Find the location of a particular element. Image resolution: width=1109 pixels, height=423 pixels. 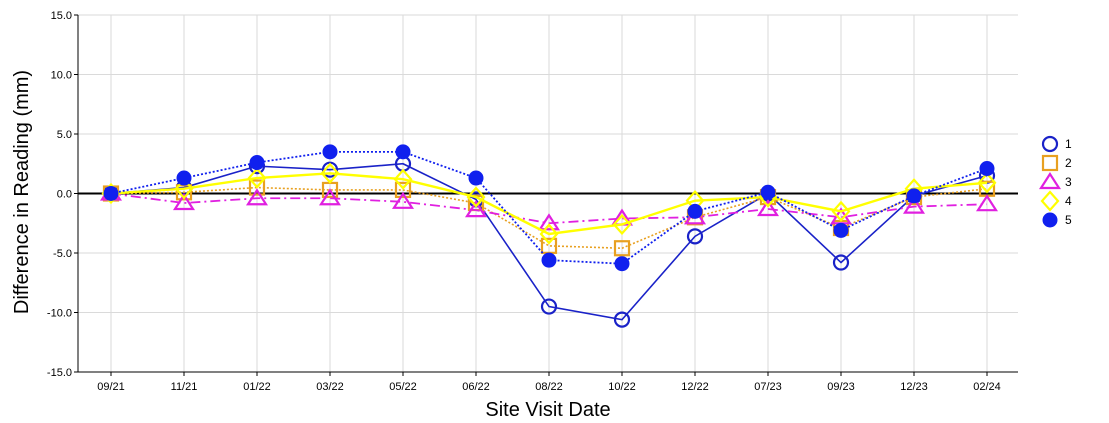

x-tick-label: 06/22 is located at coordinates (476, 387).